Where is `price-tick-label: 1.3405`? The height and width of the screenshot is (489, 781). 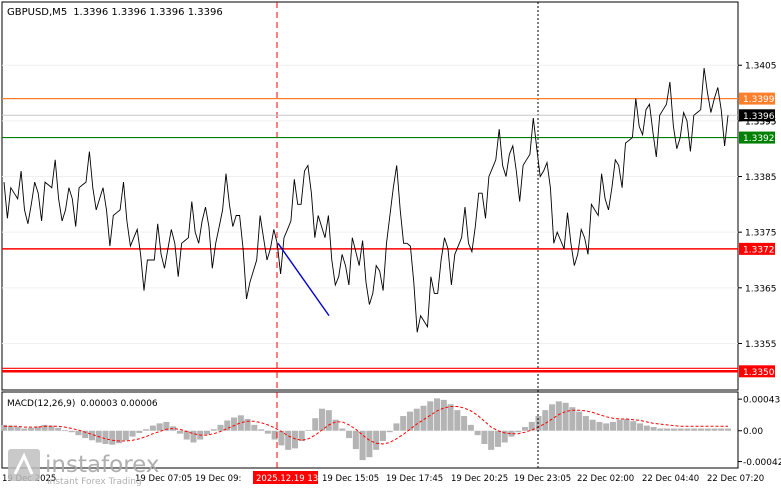
price-tick-label: 1.3405 is located at coordinates (761, 67).